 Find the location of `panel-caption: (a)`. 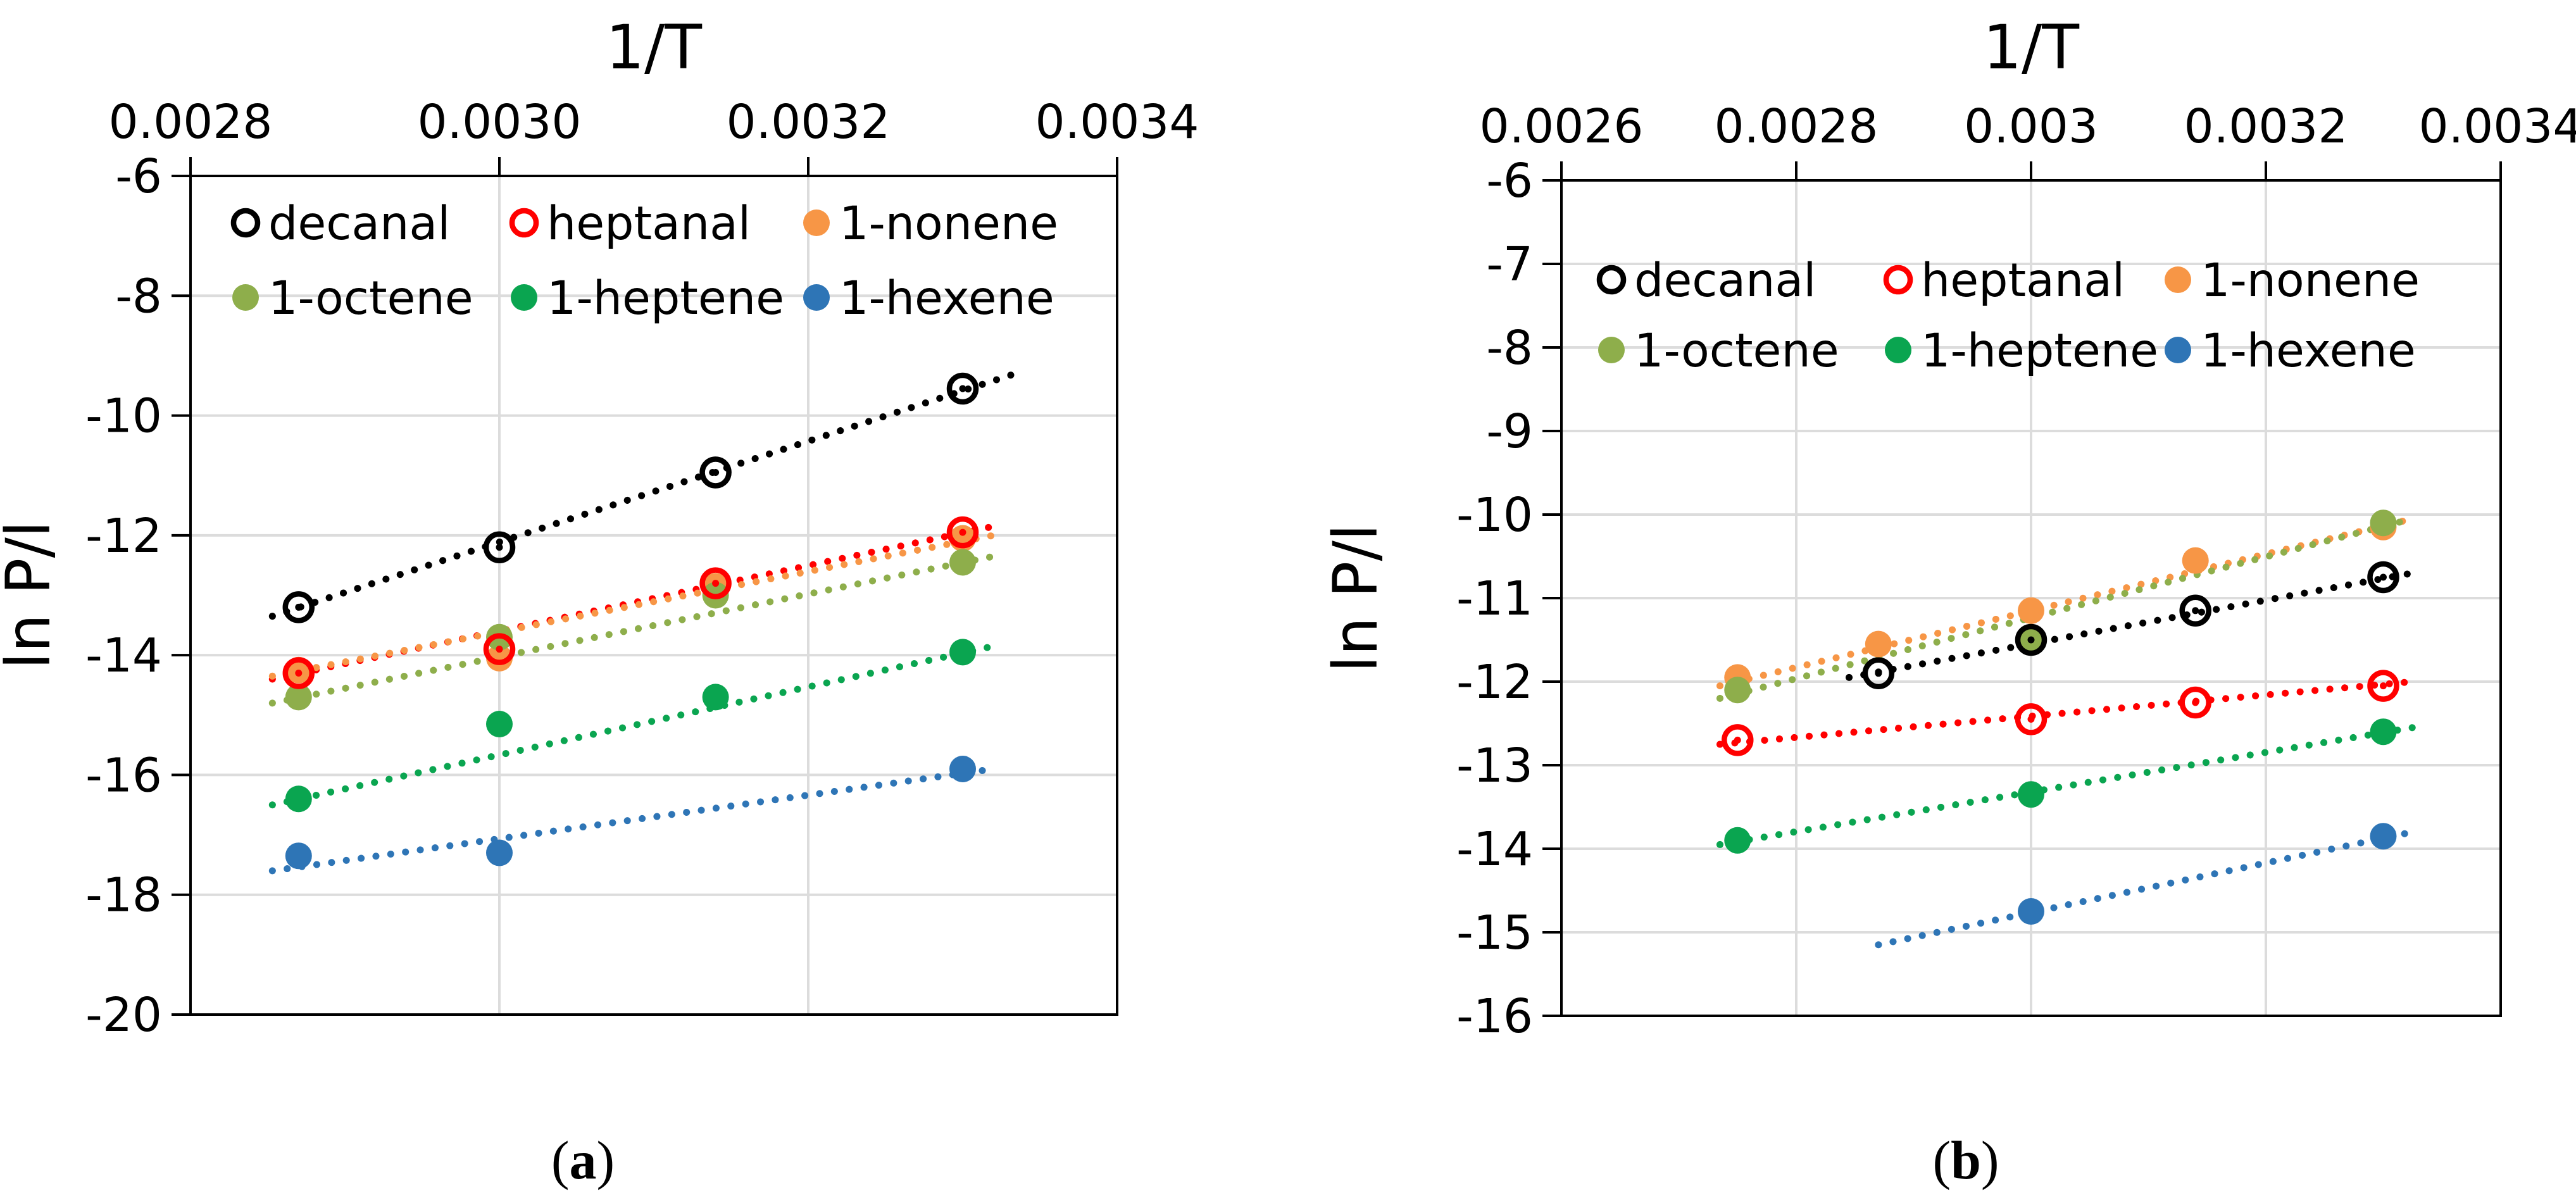

panel-caption: (a) is located at coordinates (583, 1161).